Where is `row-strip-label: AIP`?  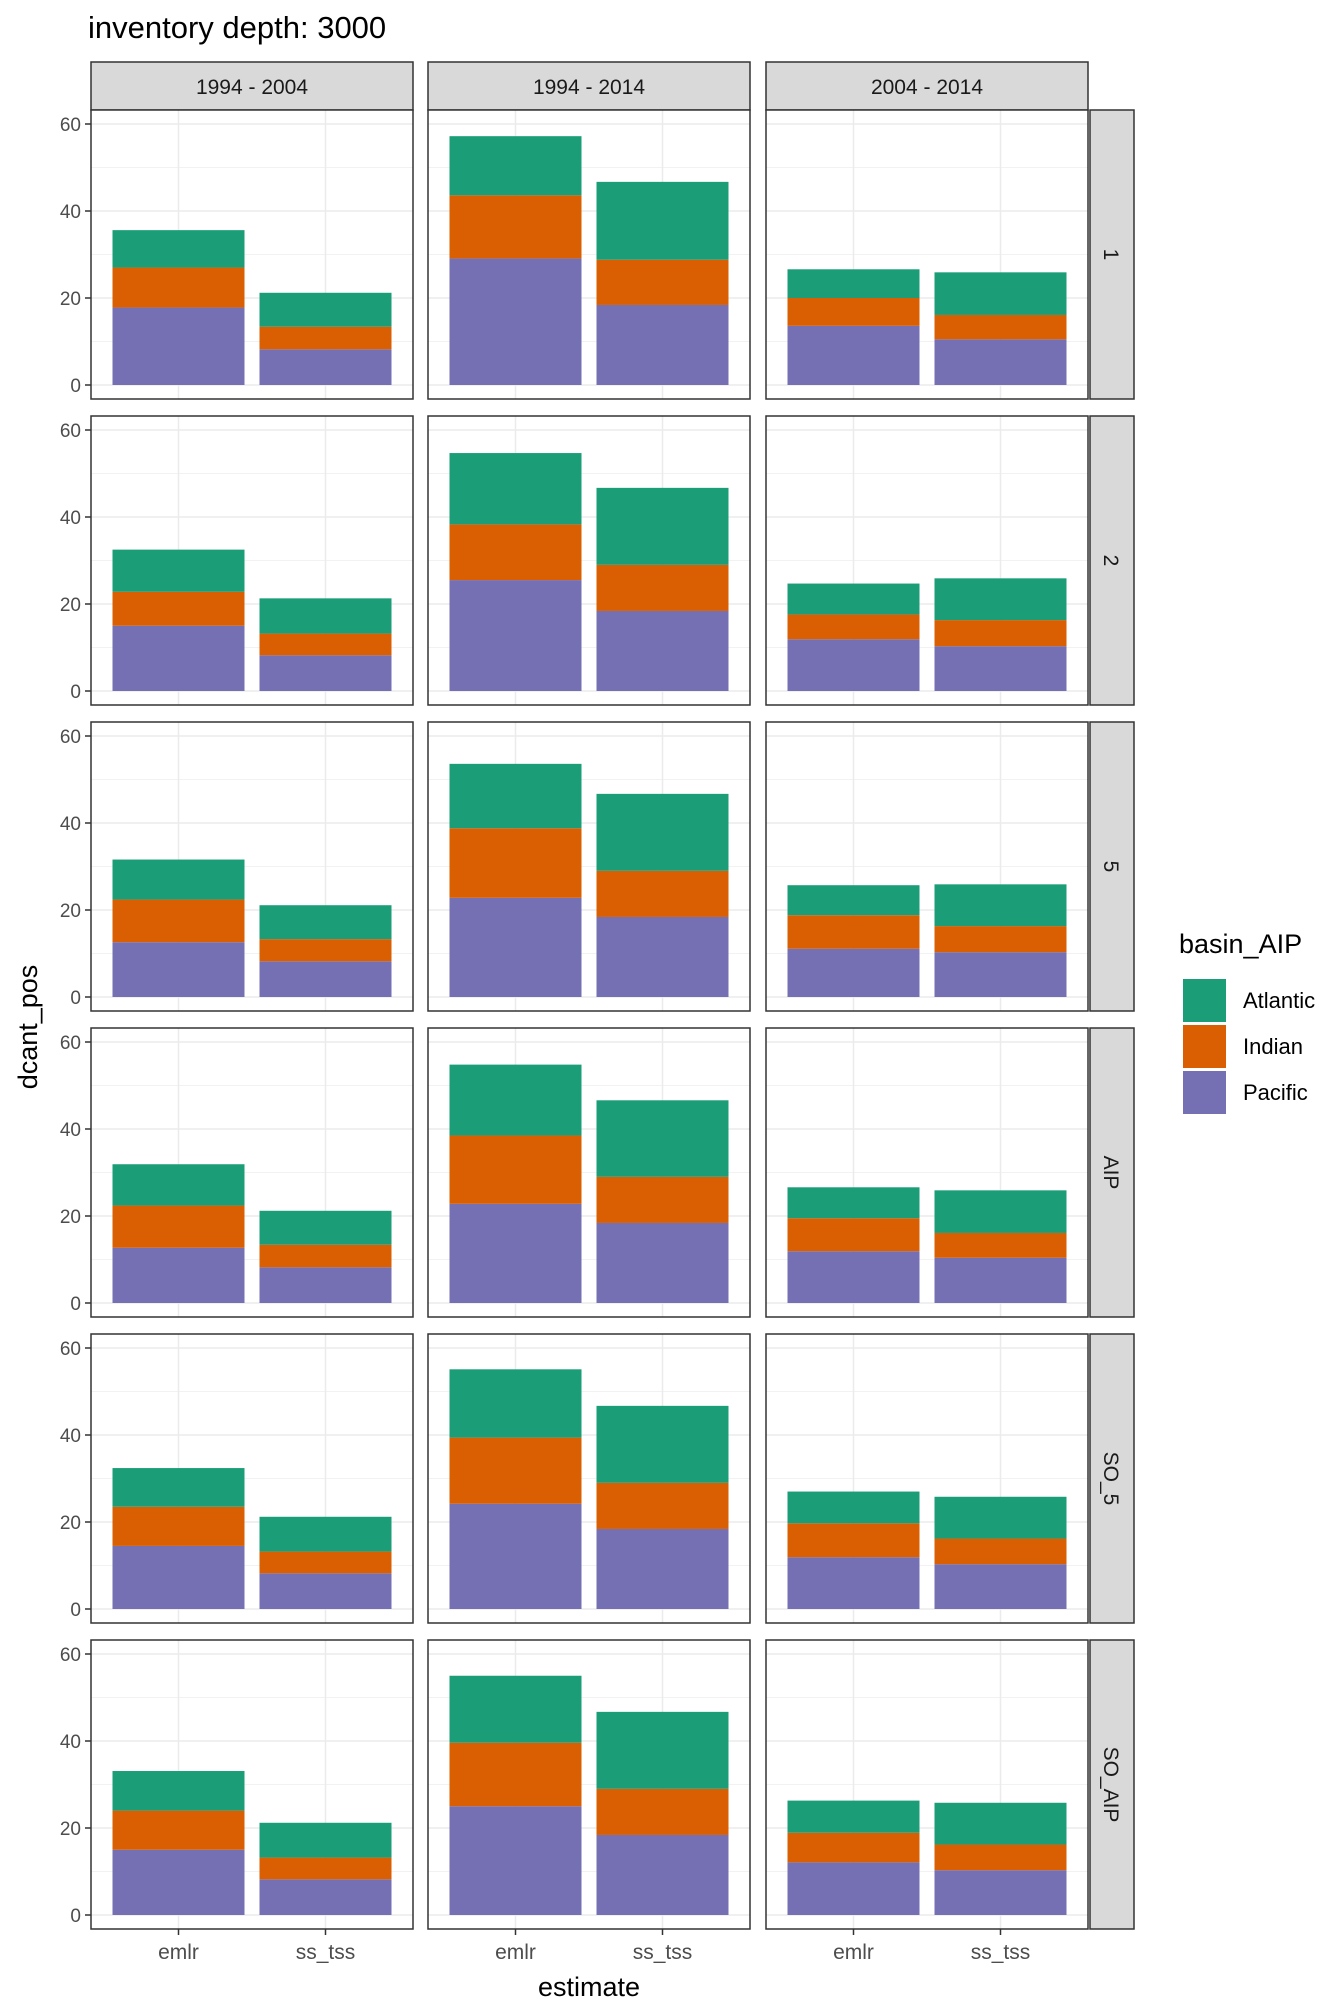 row-strip-label: AIP is located at coordinates (1110, 1173).